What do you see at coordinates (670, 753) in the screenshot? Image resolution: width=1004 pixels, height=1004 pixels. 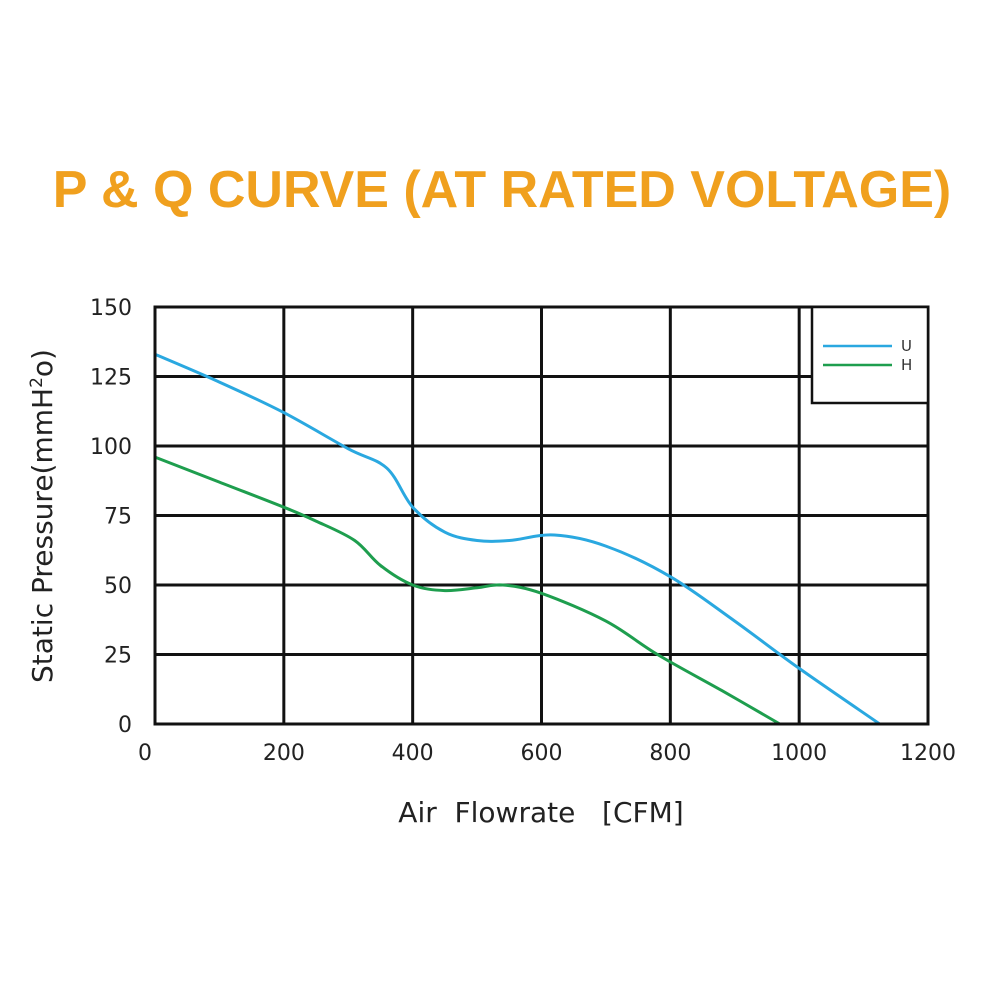 I see `x-tick-label-800: 800` at bounding box center [670, 753].